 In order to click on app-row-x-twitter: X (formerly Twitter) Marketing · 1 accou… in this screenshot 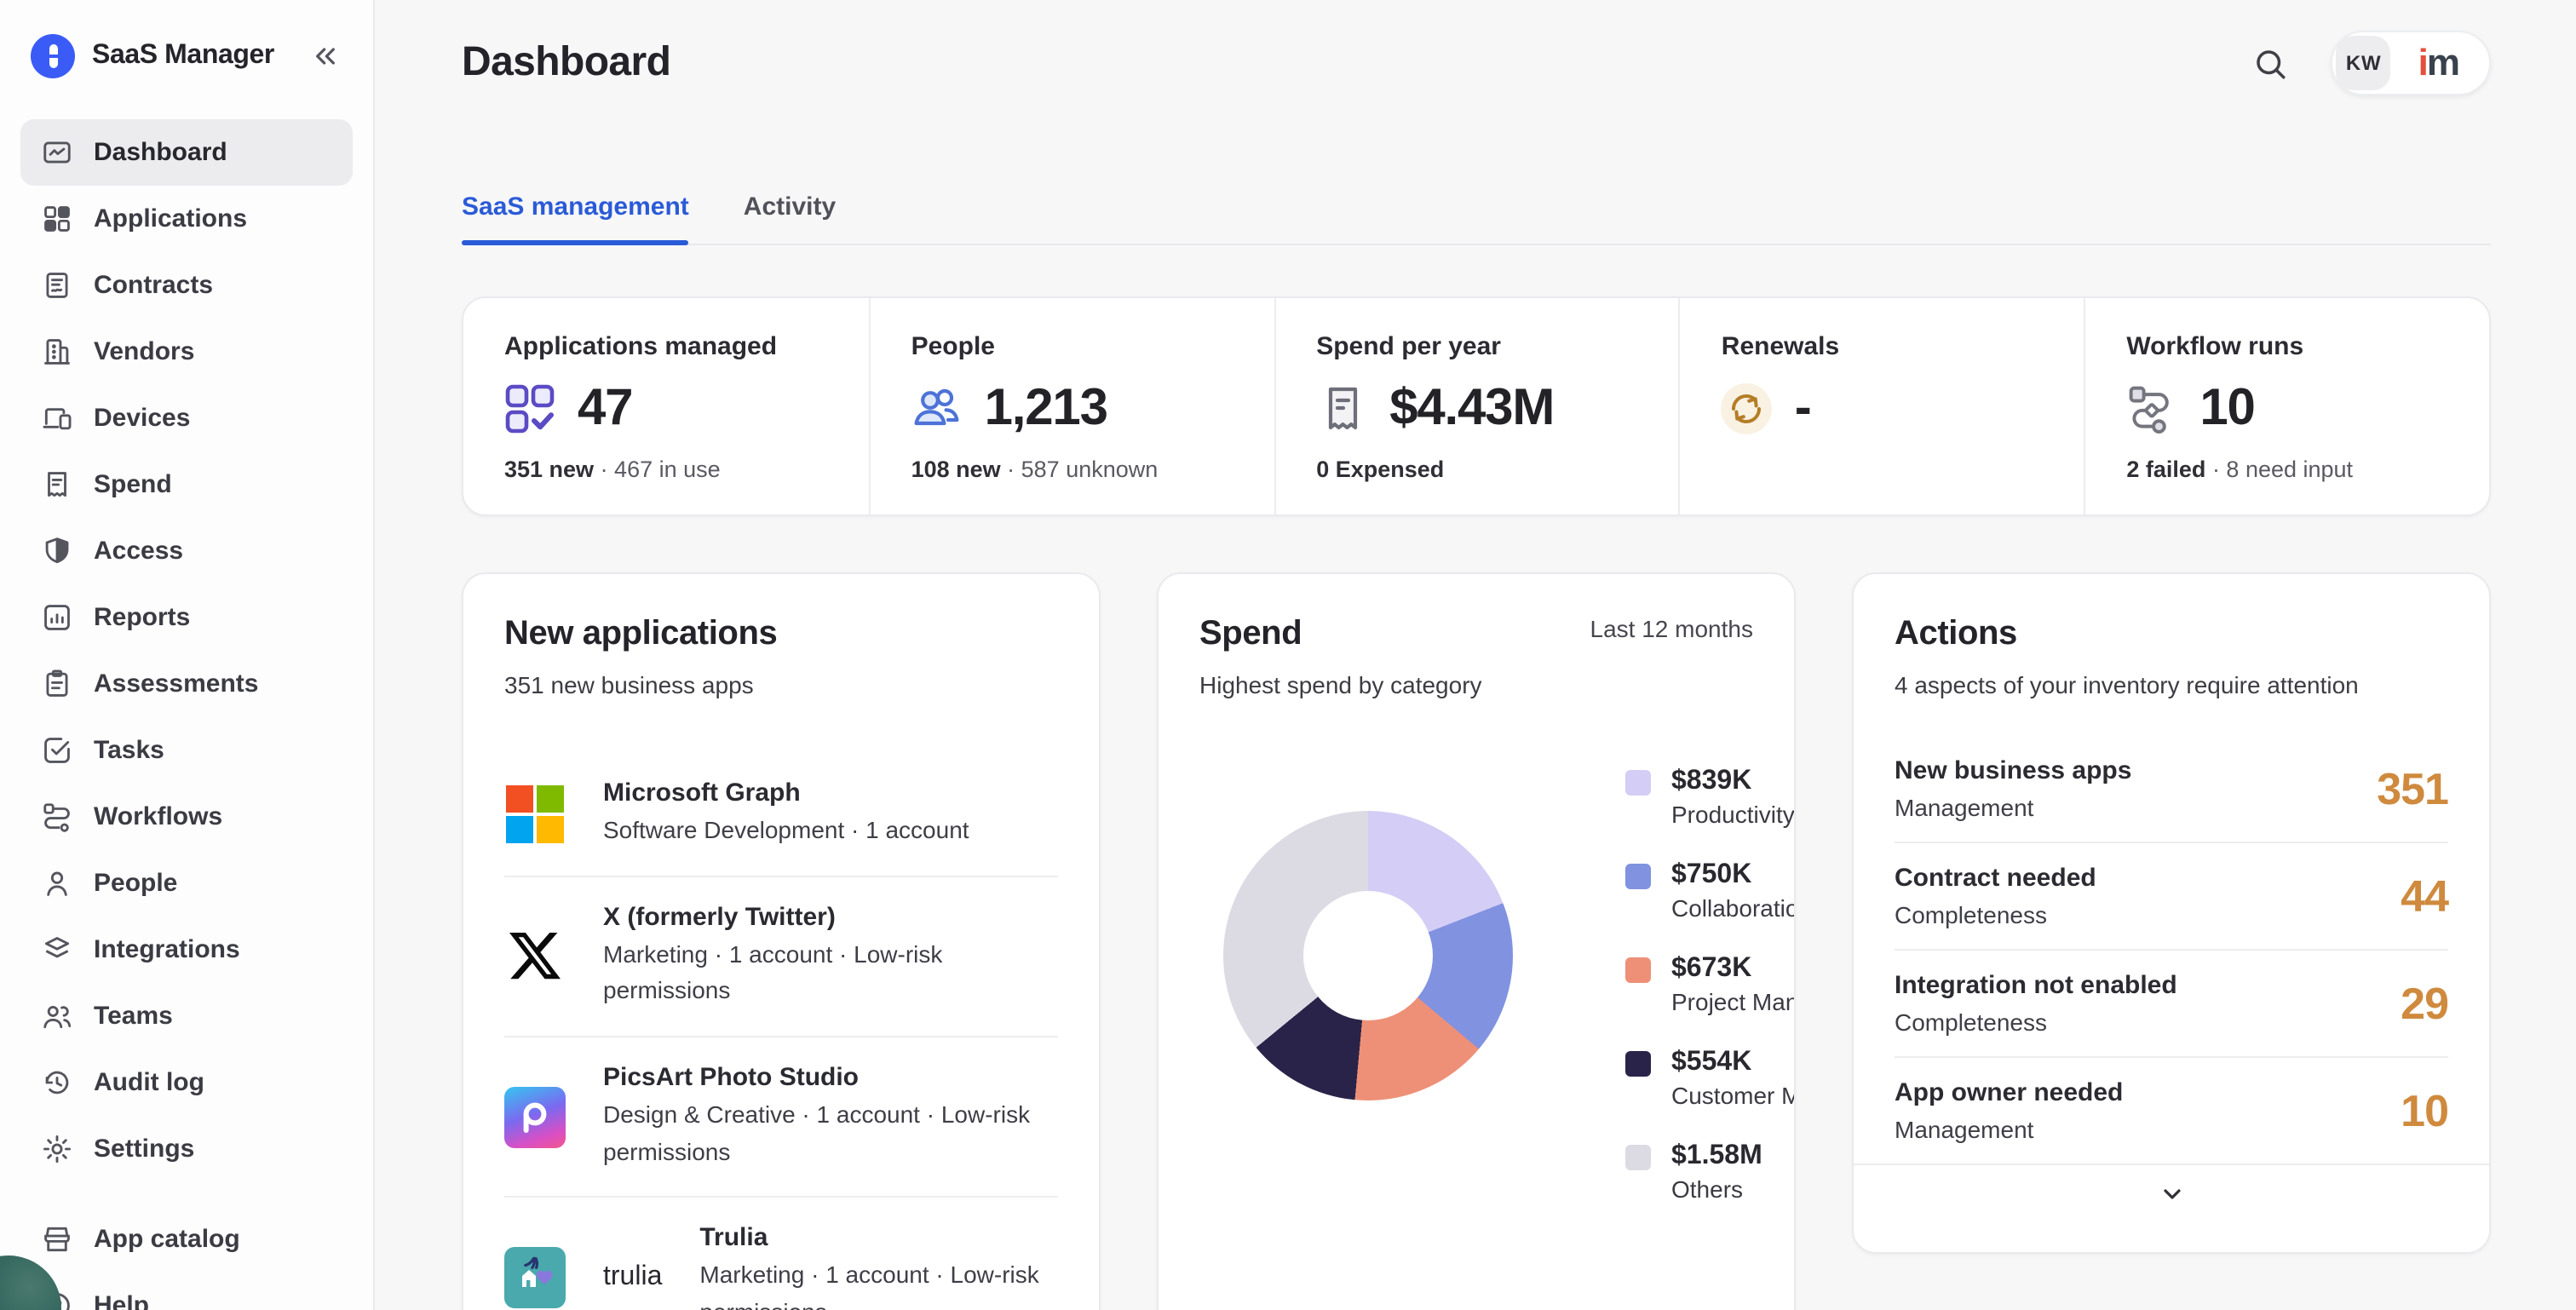, I will do `click(781, 957)`.